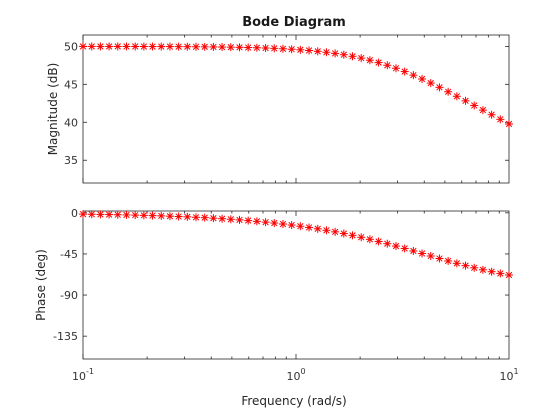 The image size is (560, 420). What do you see at coordinates (53, 109) in the screenshot?
I see `magnitude-y-label: Magnitude (dB)` at bounding box center [53, 109].